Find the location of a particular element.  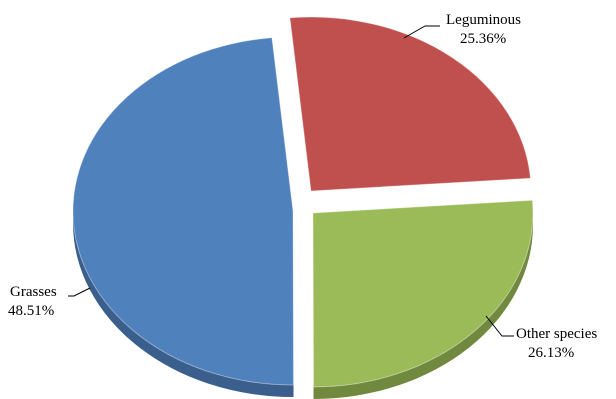

slice-value-other-species: 26.13% is located at coordinates (551, 353).